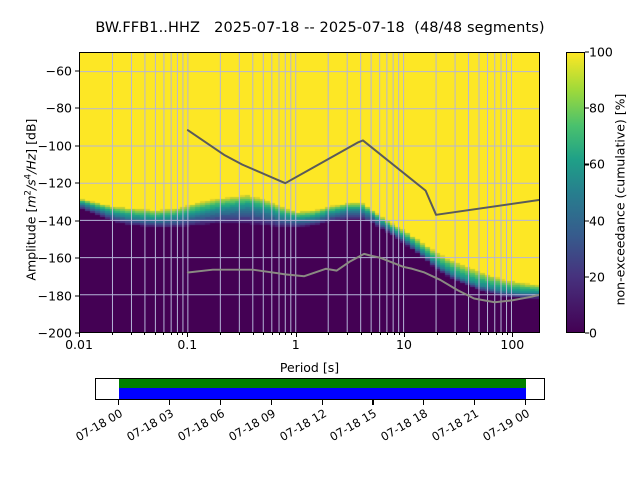 The width and height of the screenshot is (640, 480). What do you see at coordinates (302, 425) in the screenshot?
I see `timeline-tick-label: 07-18 12` at bounding box center [302, 425].